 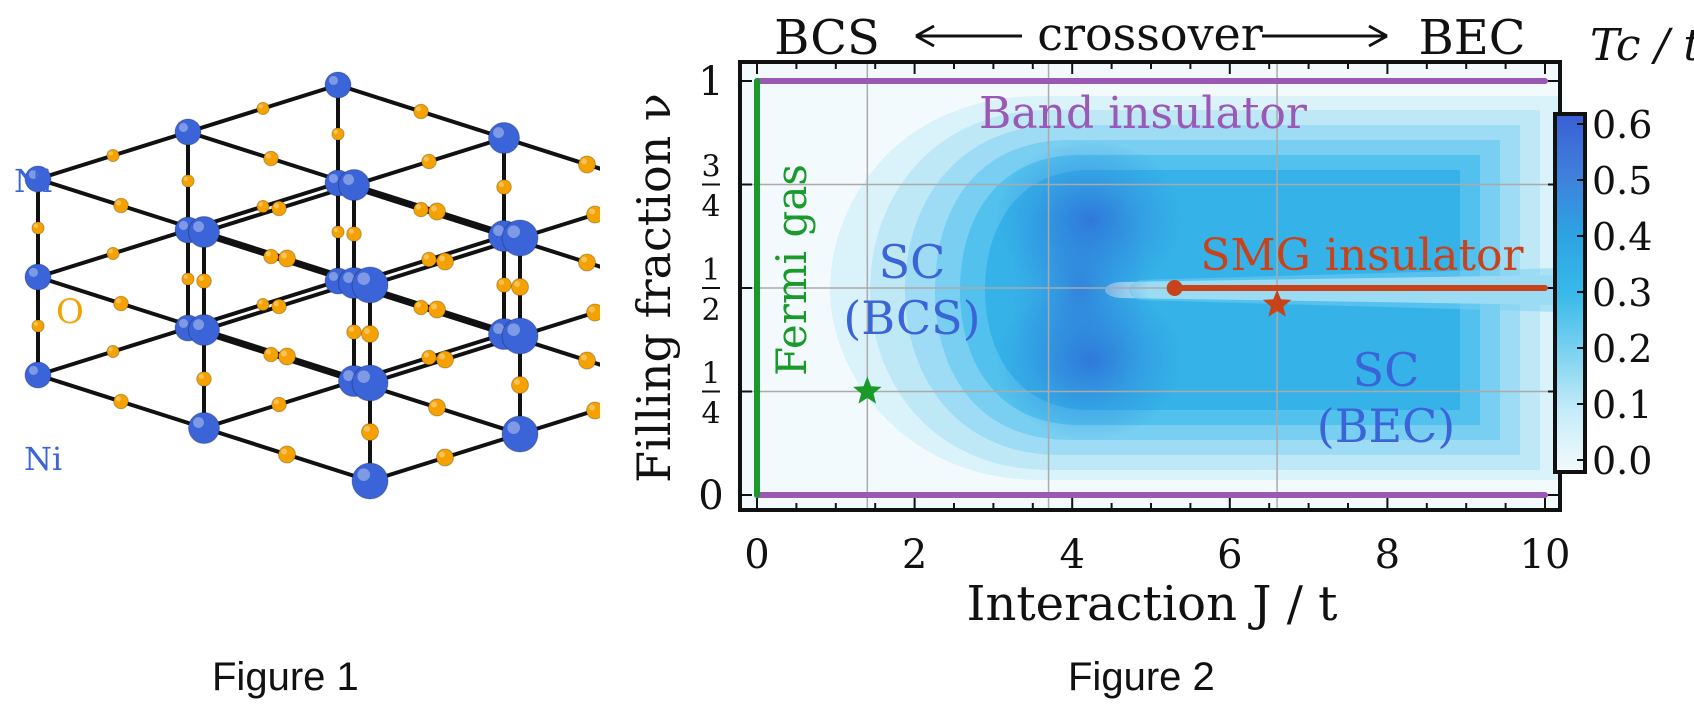 I want to click on colorbar-ticks: 0.6 0.5 0.4 0.3 0.2 0.1 0.0, so click(x=1614, y=293).